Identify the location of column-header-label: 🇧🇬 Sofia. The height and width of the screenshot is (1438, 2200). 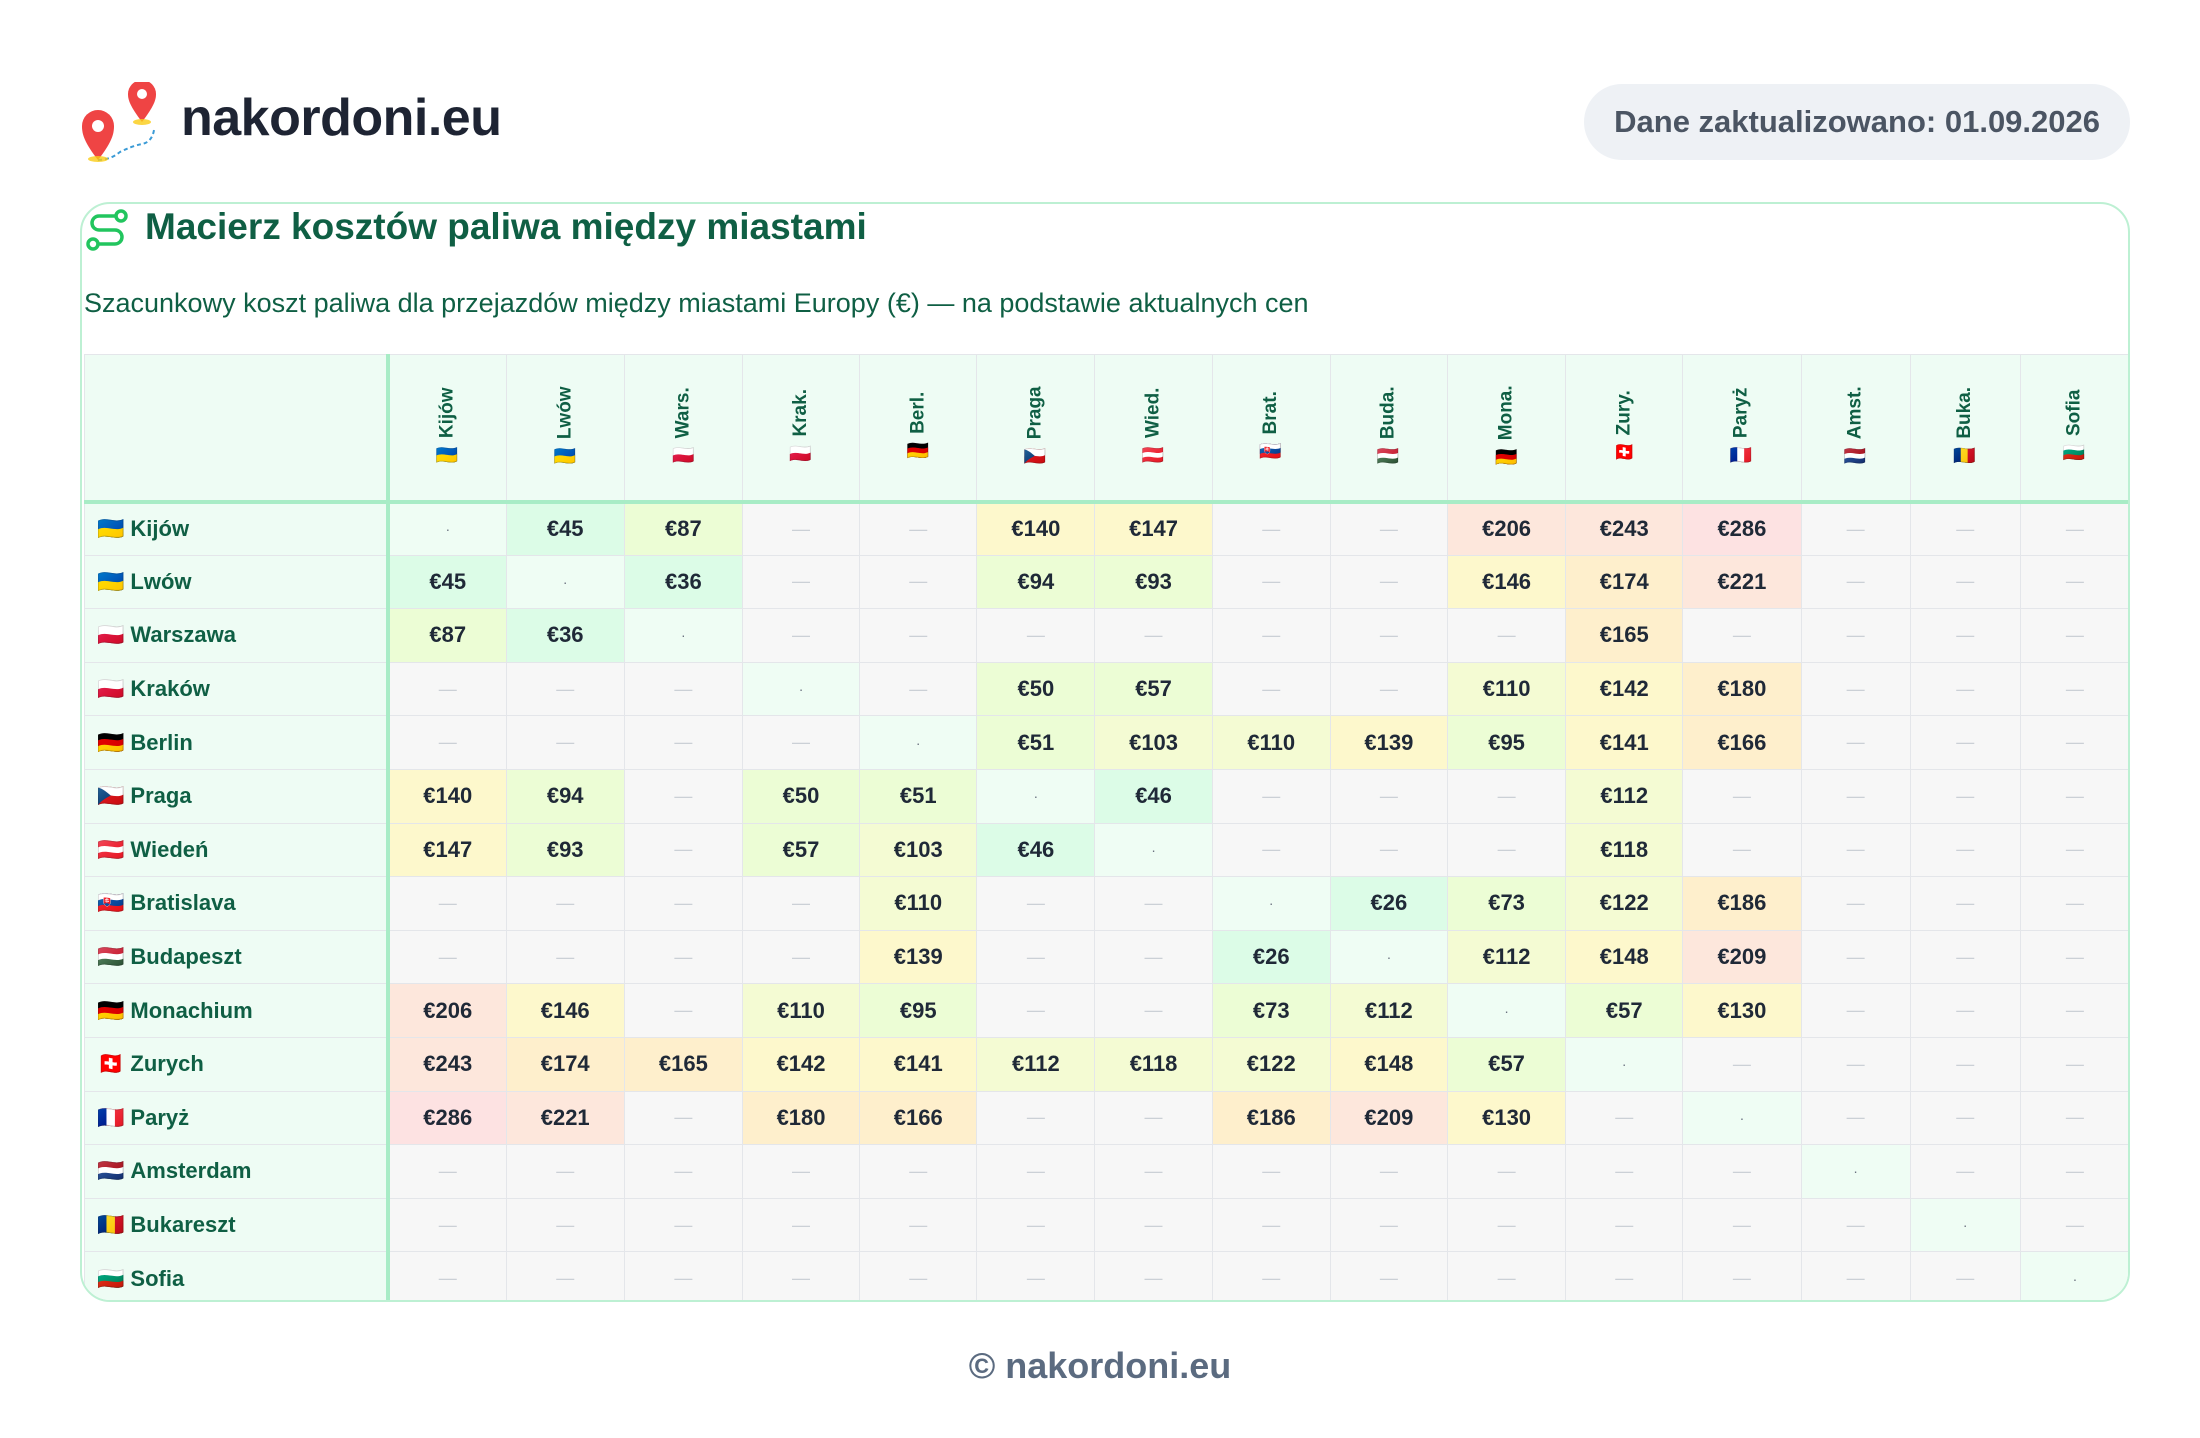
(2074, 427).